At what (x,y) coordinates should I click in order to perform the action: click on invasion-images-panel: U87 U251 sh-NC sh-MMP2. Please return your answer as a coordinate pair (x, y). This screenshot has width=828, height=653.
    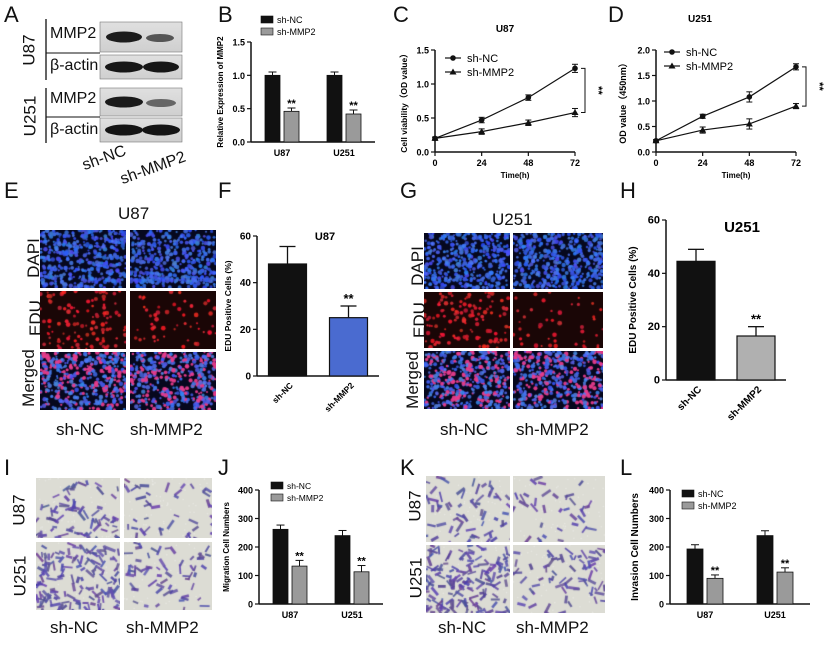
    Looking at the image, I should click on (507, 561).